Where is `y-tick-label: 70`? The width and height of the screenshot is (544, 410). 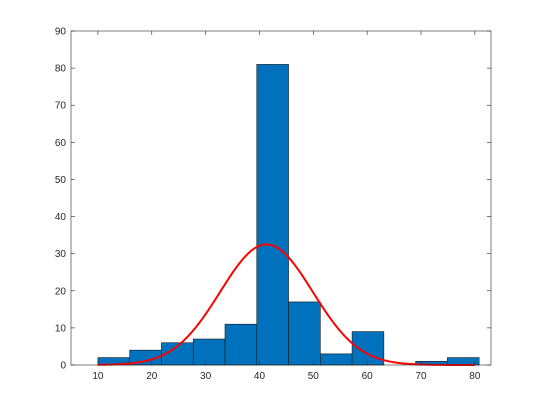
y-tick-label: 70 is located at coordinates (61, 106).